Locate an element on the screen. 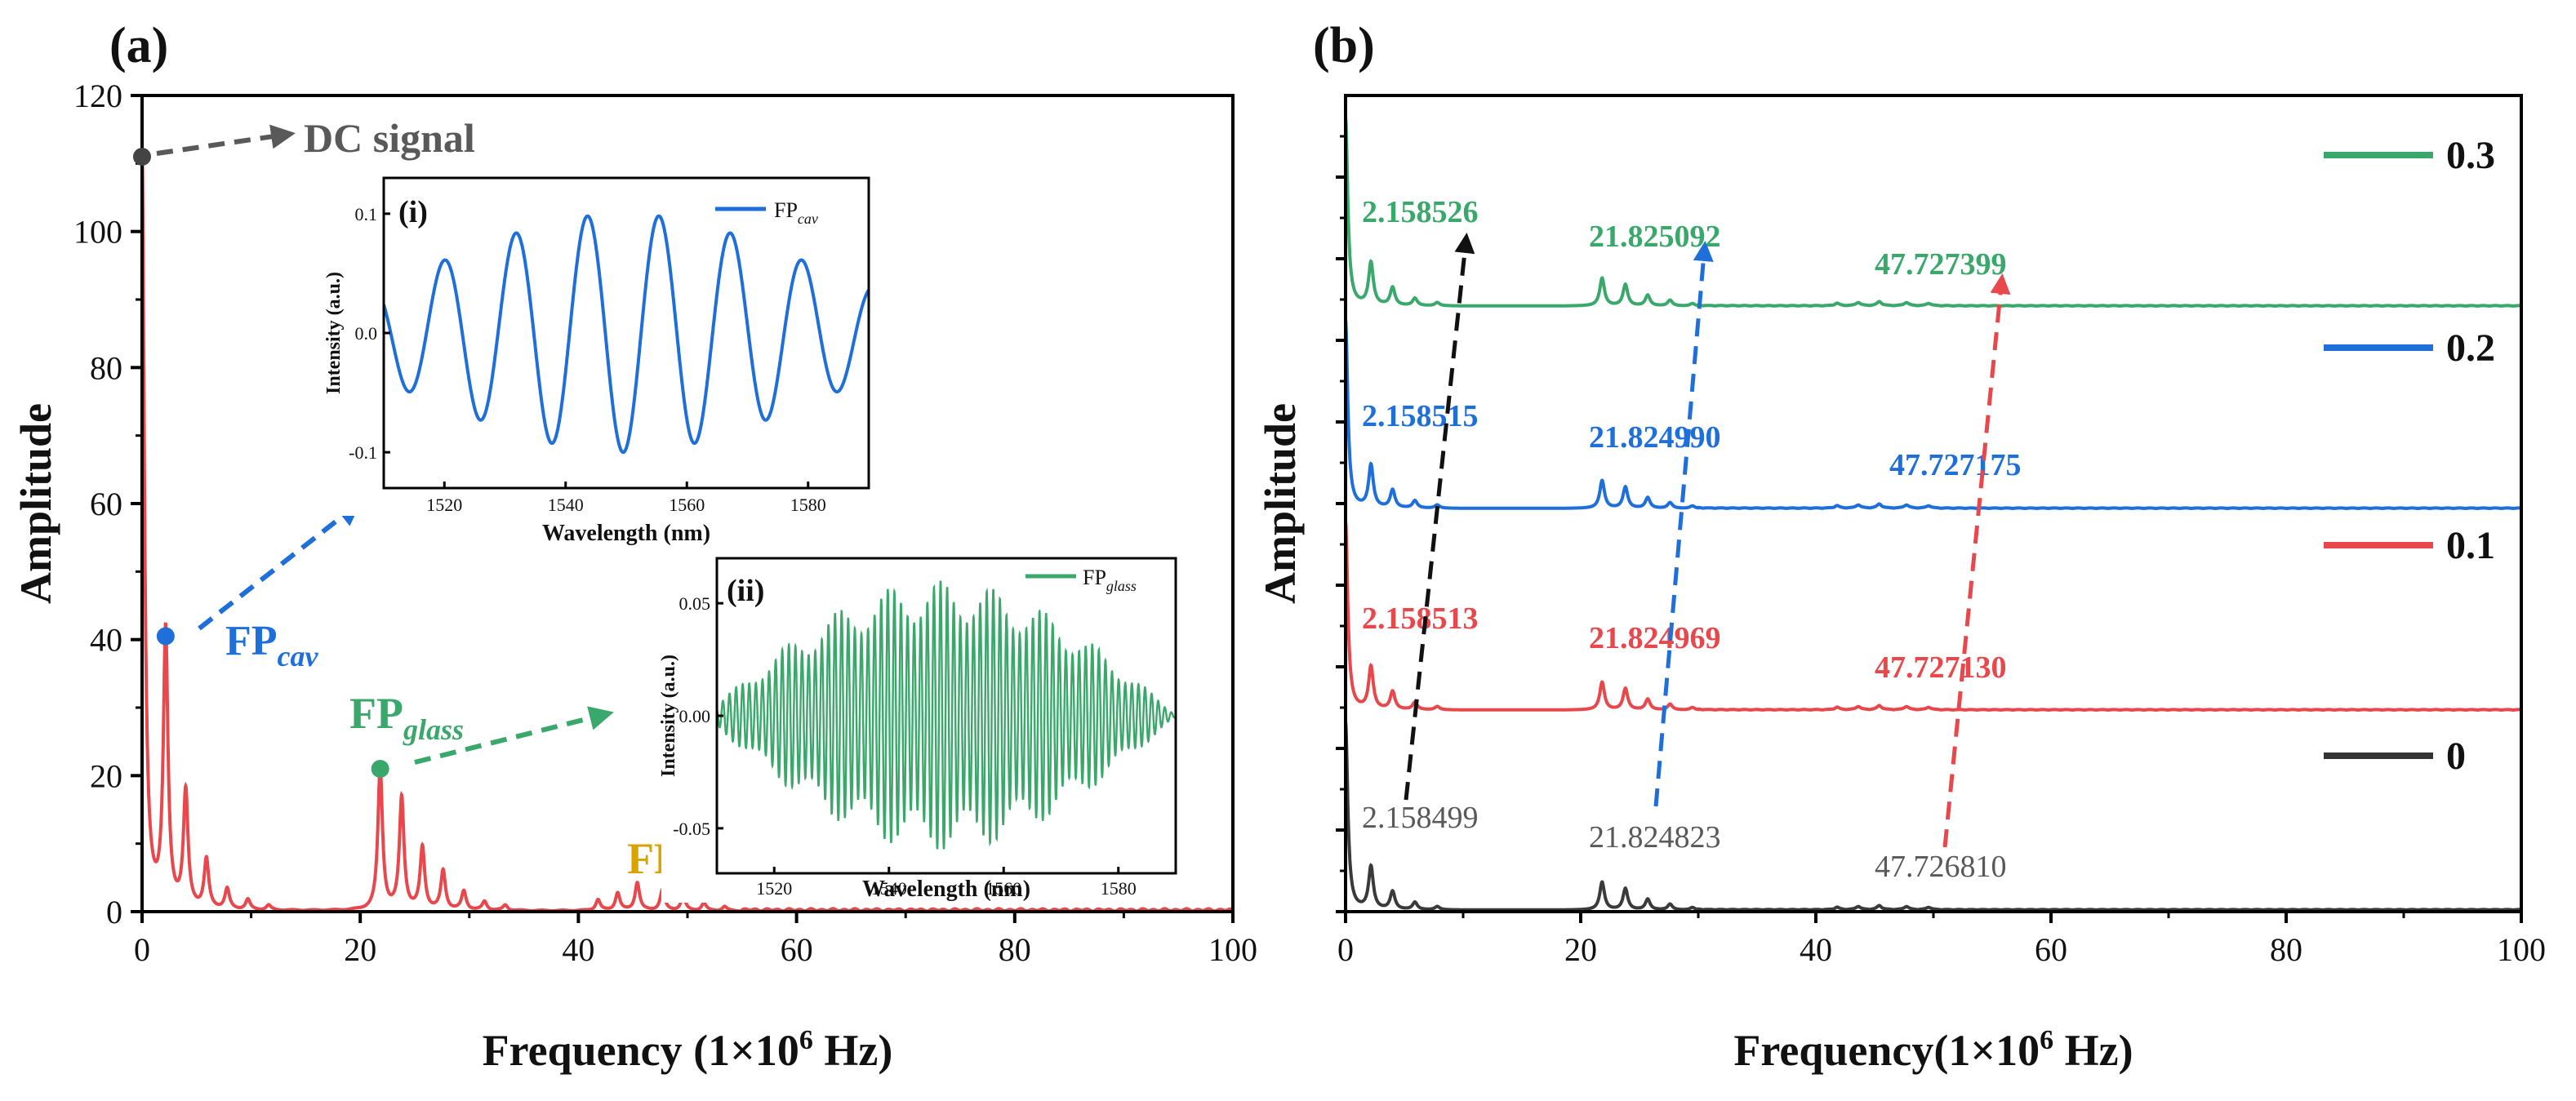 The width and height of the screenshot is (2576, 1101). panel-a-label: (a) is located at coordinates (138, 45).